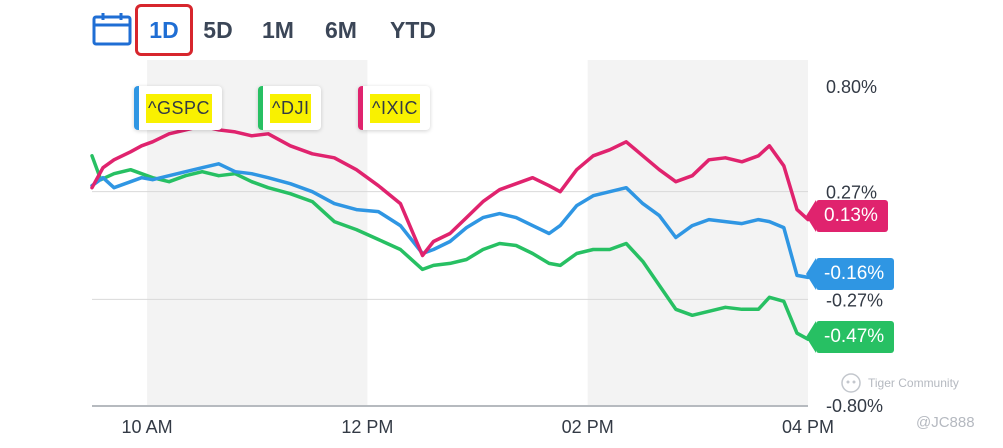 The height and width of the screenshot is (448, 1003). I want to click on end-value-badge-gspc: -0.16%, so click(850, 274).